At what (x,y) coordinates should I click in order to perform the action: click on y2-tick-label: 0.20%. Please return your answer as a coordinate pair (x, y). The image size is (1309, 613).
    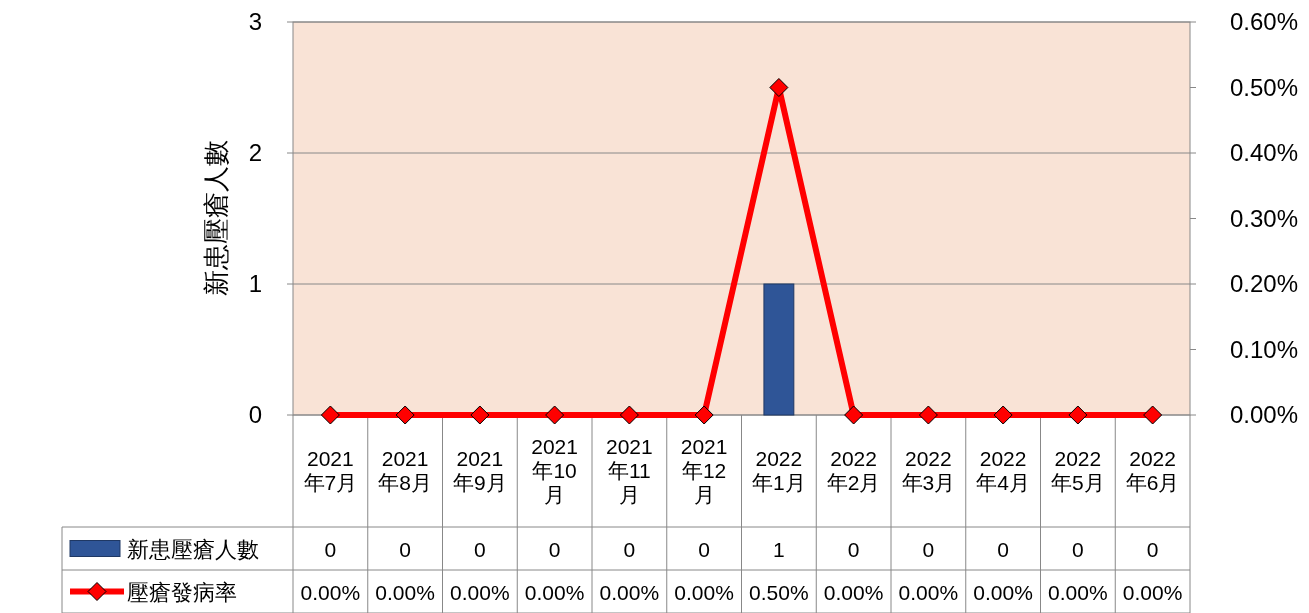
    Looking at the image, I should click on (1263, 283).